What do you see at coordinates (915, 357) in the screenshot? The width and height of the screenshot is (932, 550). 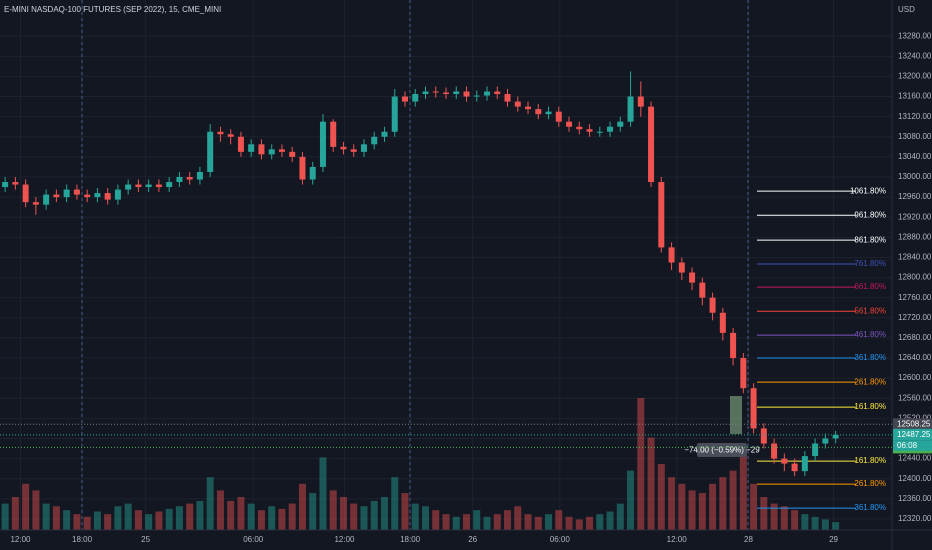 I see `y-tick-label: 12640.00` at bounding box center [915, 357].